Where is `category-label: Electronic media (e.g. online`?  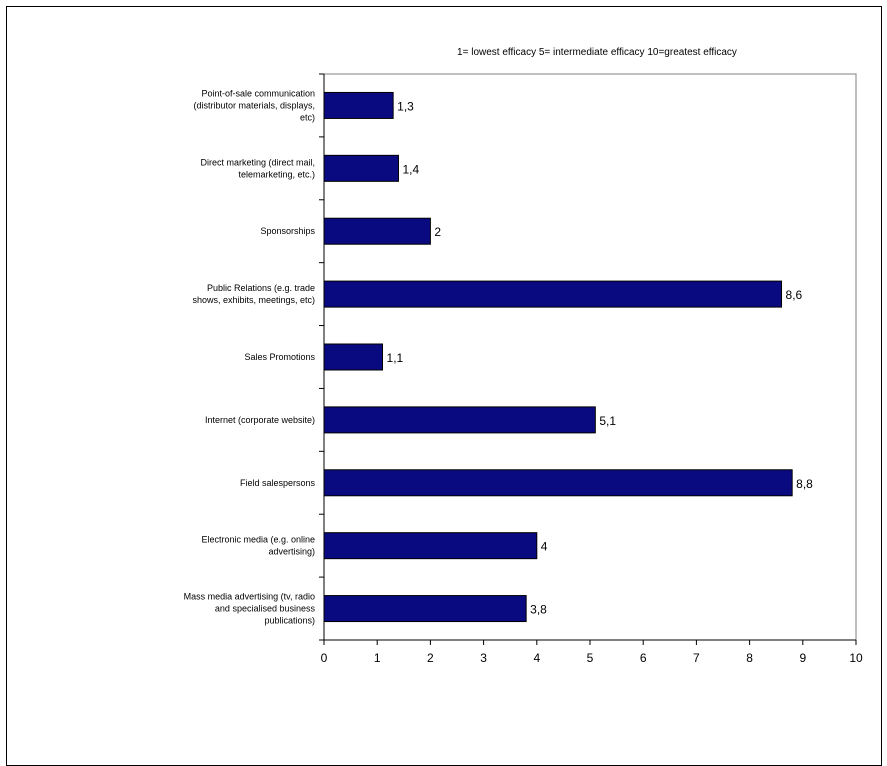
category-label: Electronic media (e.g. online is located at coordinates (258, 540).